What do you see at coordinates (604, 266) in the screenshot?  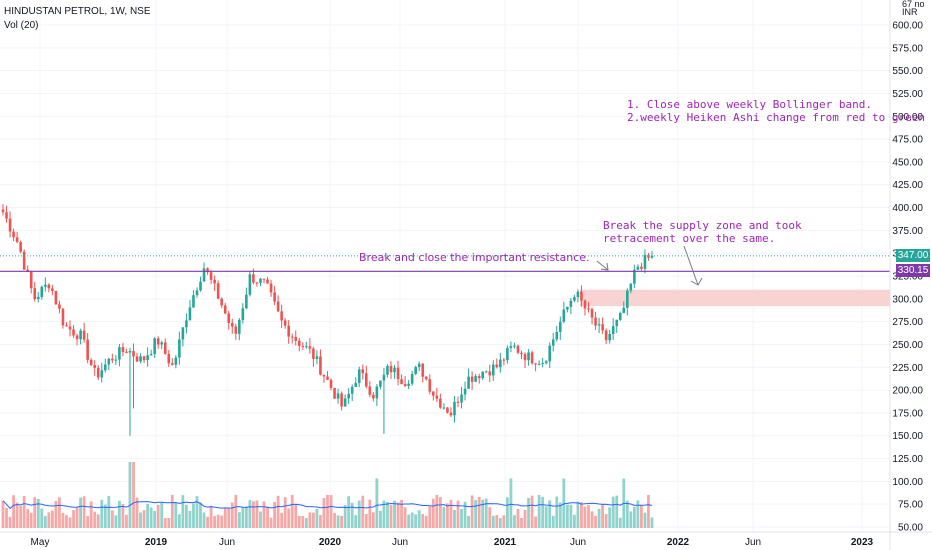 I see `arrow-head` at bounding box center [604, 266].